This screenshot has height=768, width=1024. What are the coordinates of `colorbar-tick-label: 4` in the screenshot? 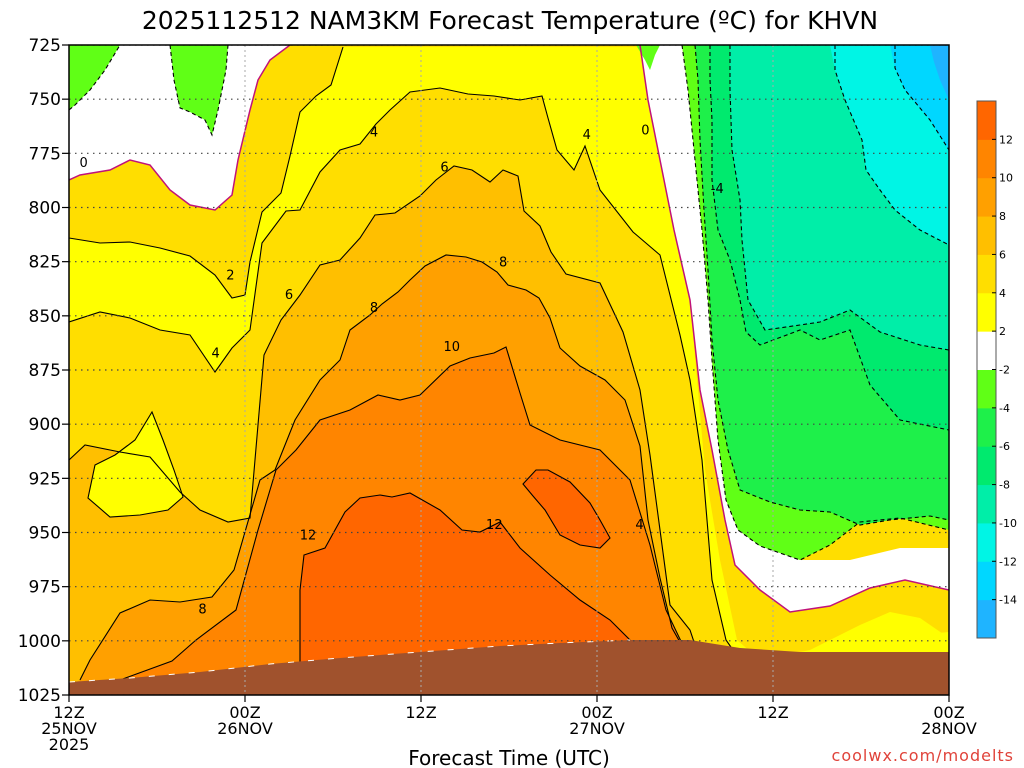 It's located at (1002, 293).